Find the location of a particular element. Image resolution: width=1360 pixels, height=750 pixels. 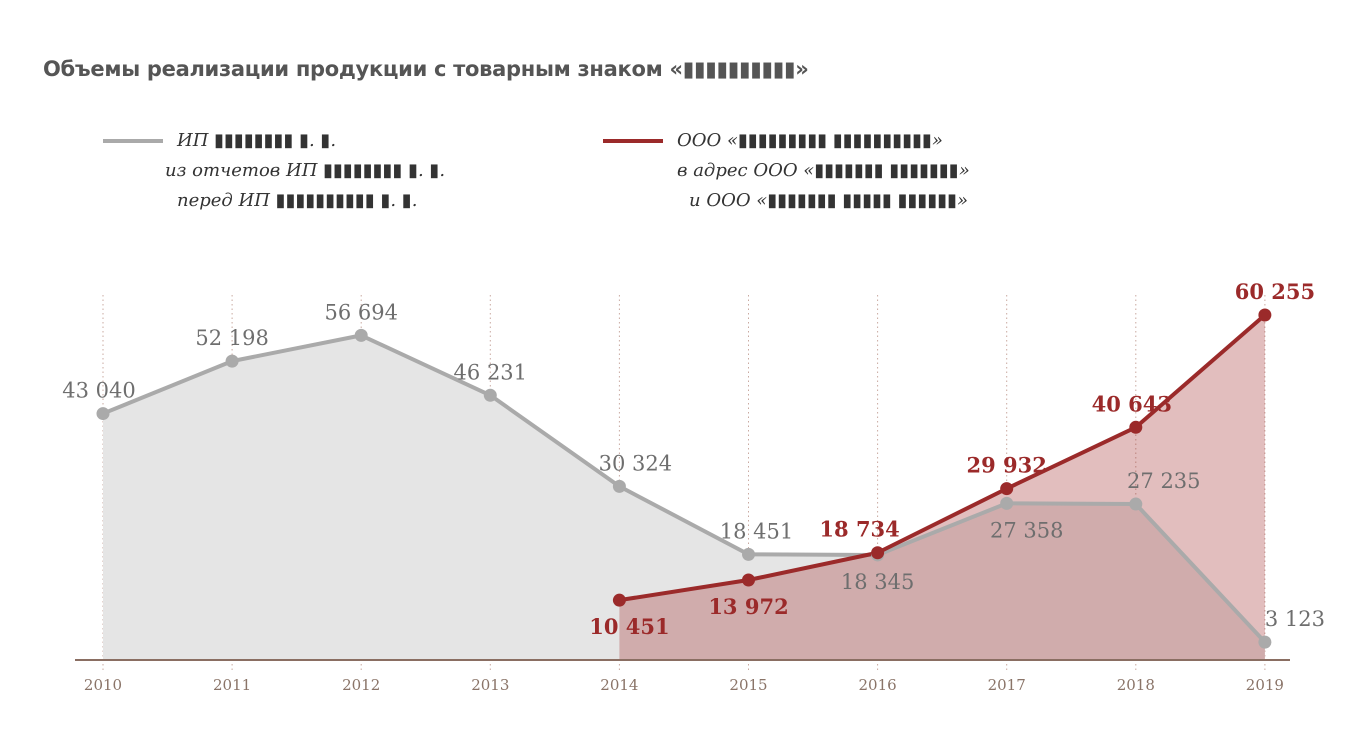

x-tick-label: 2018 is located at coordinates (1136, 685).